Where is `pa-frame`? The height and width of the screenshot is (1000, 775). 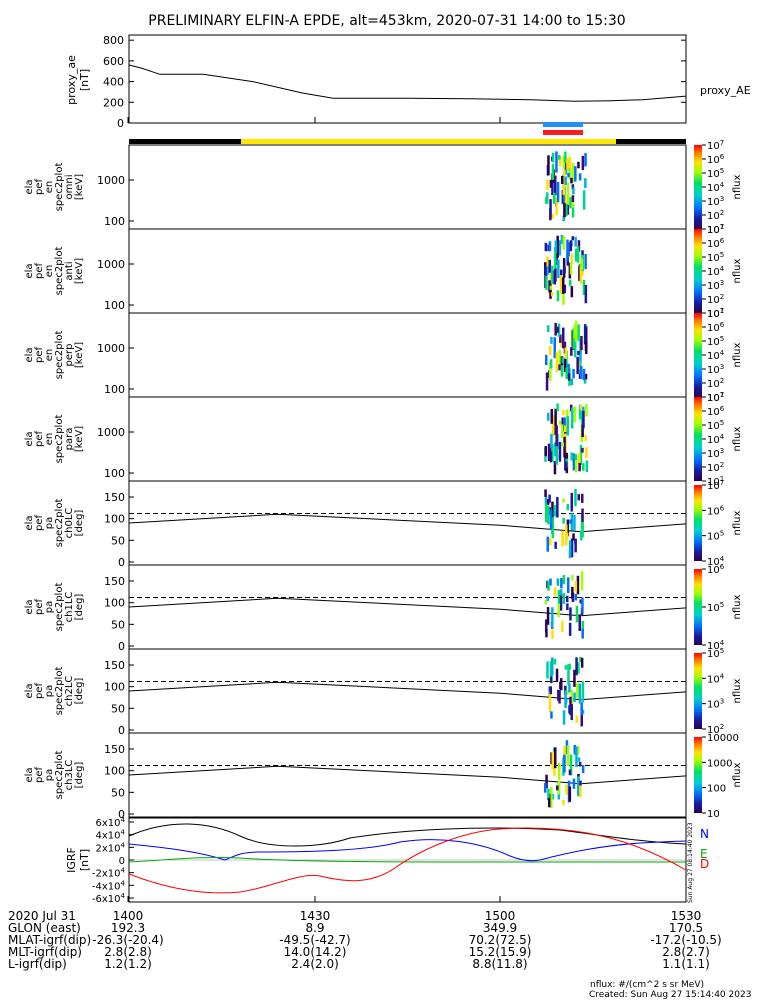 pa-frame is located at coordinates (407, 607).